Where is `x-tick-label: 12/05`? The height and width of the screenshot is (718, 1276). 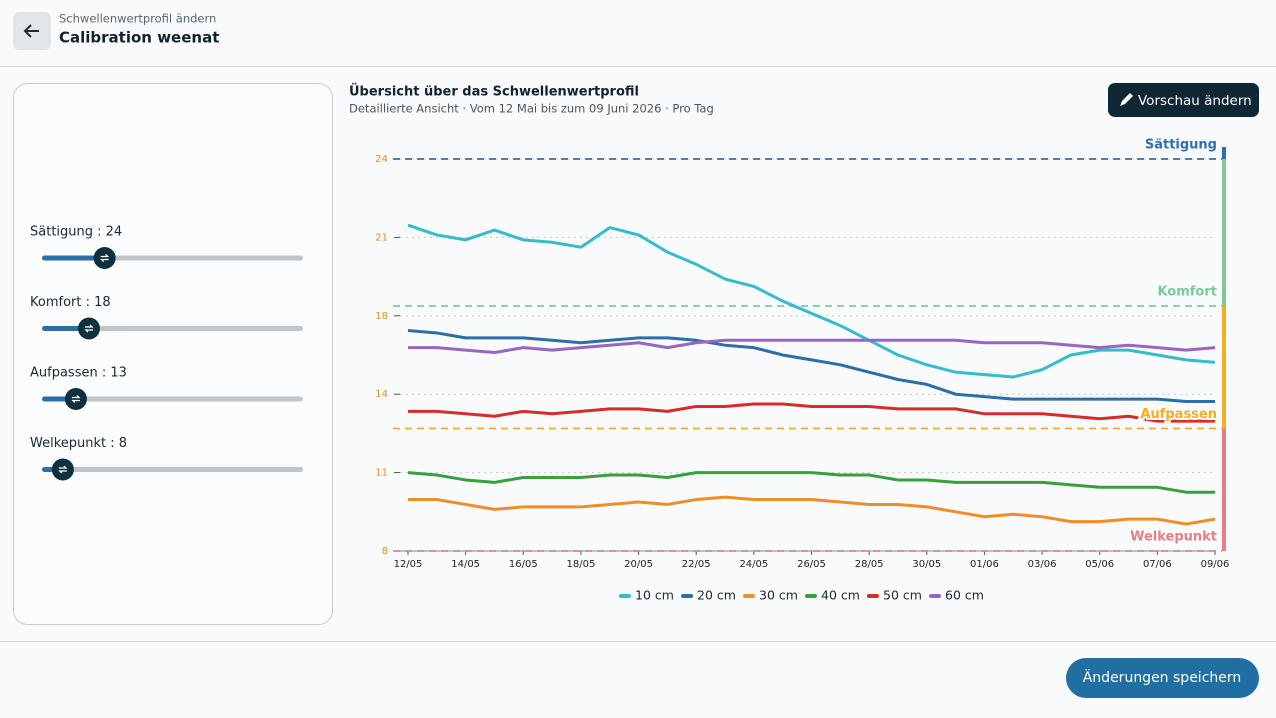
x-tick-label: 12/05 is located at coordinates (408, 564).